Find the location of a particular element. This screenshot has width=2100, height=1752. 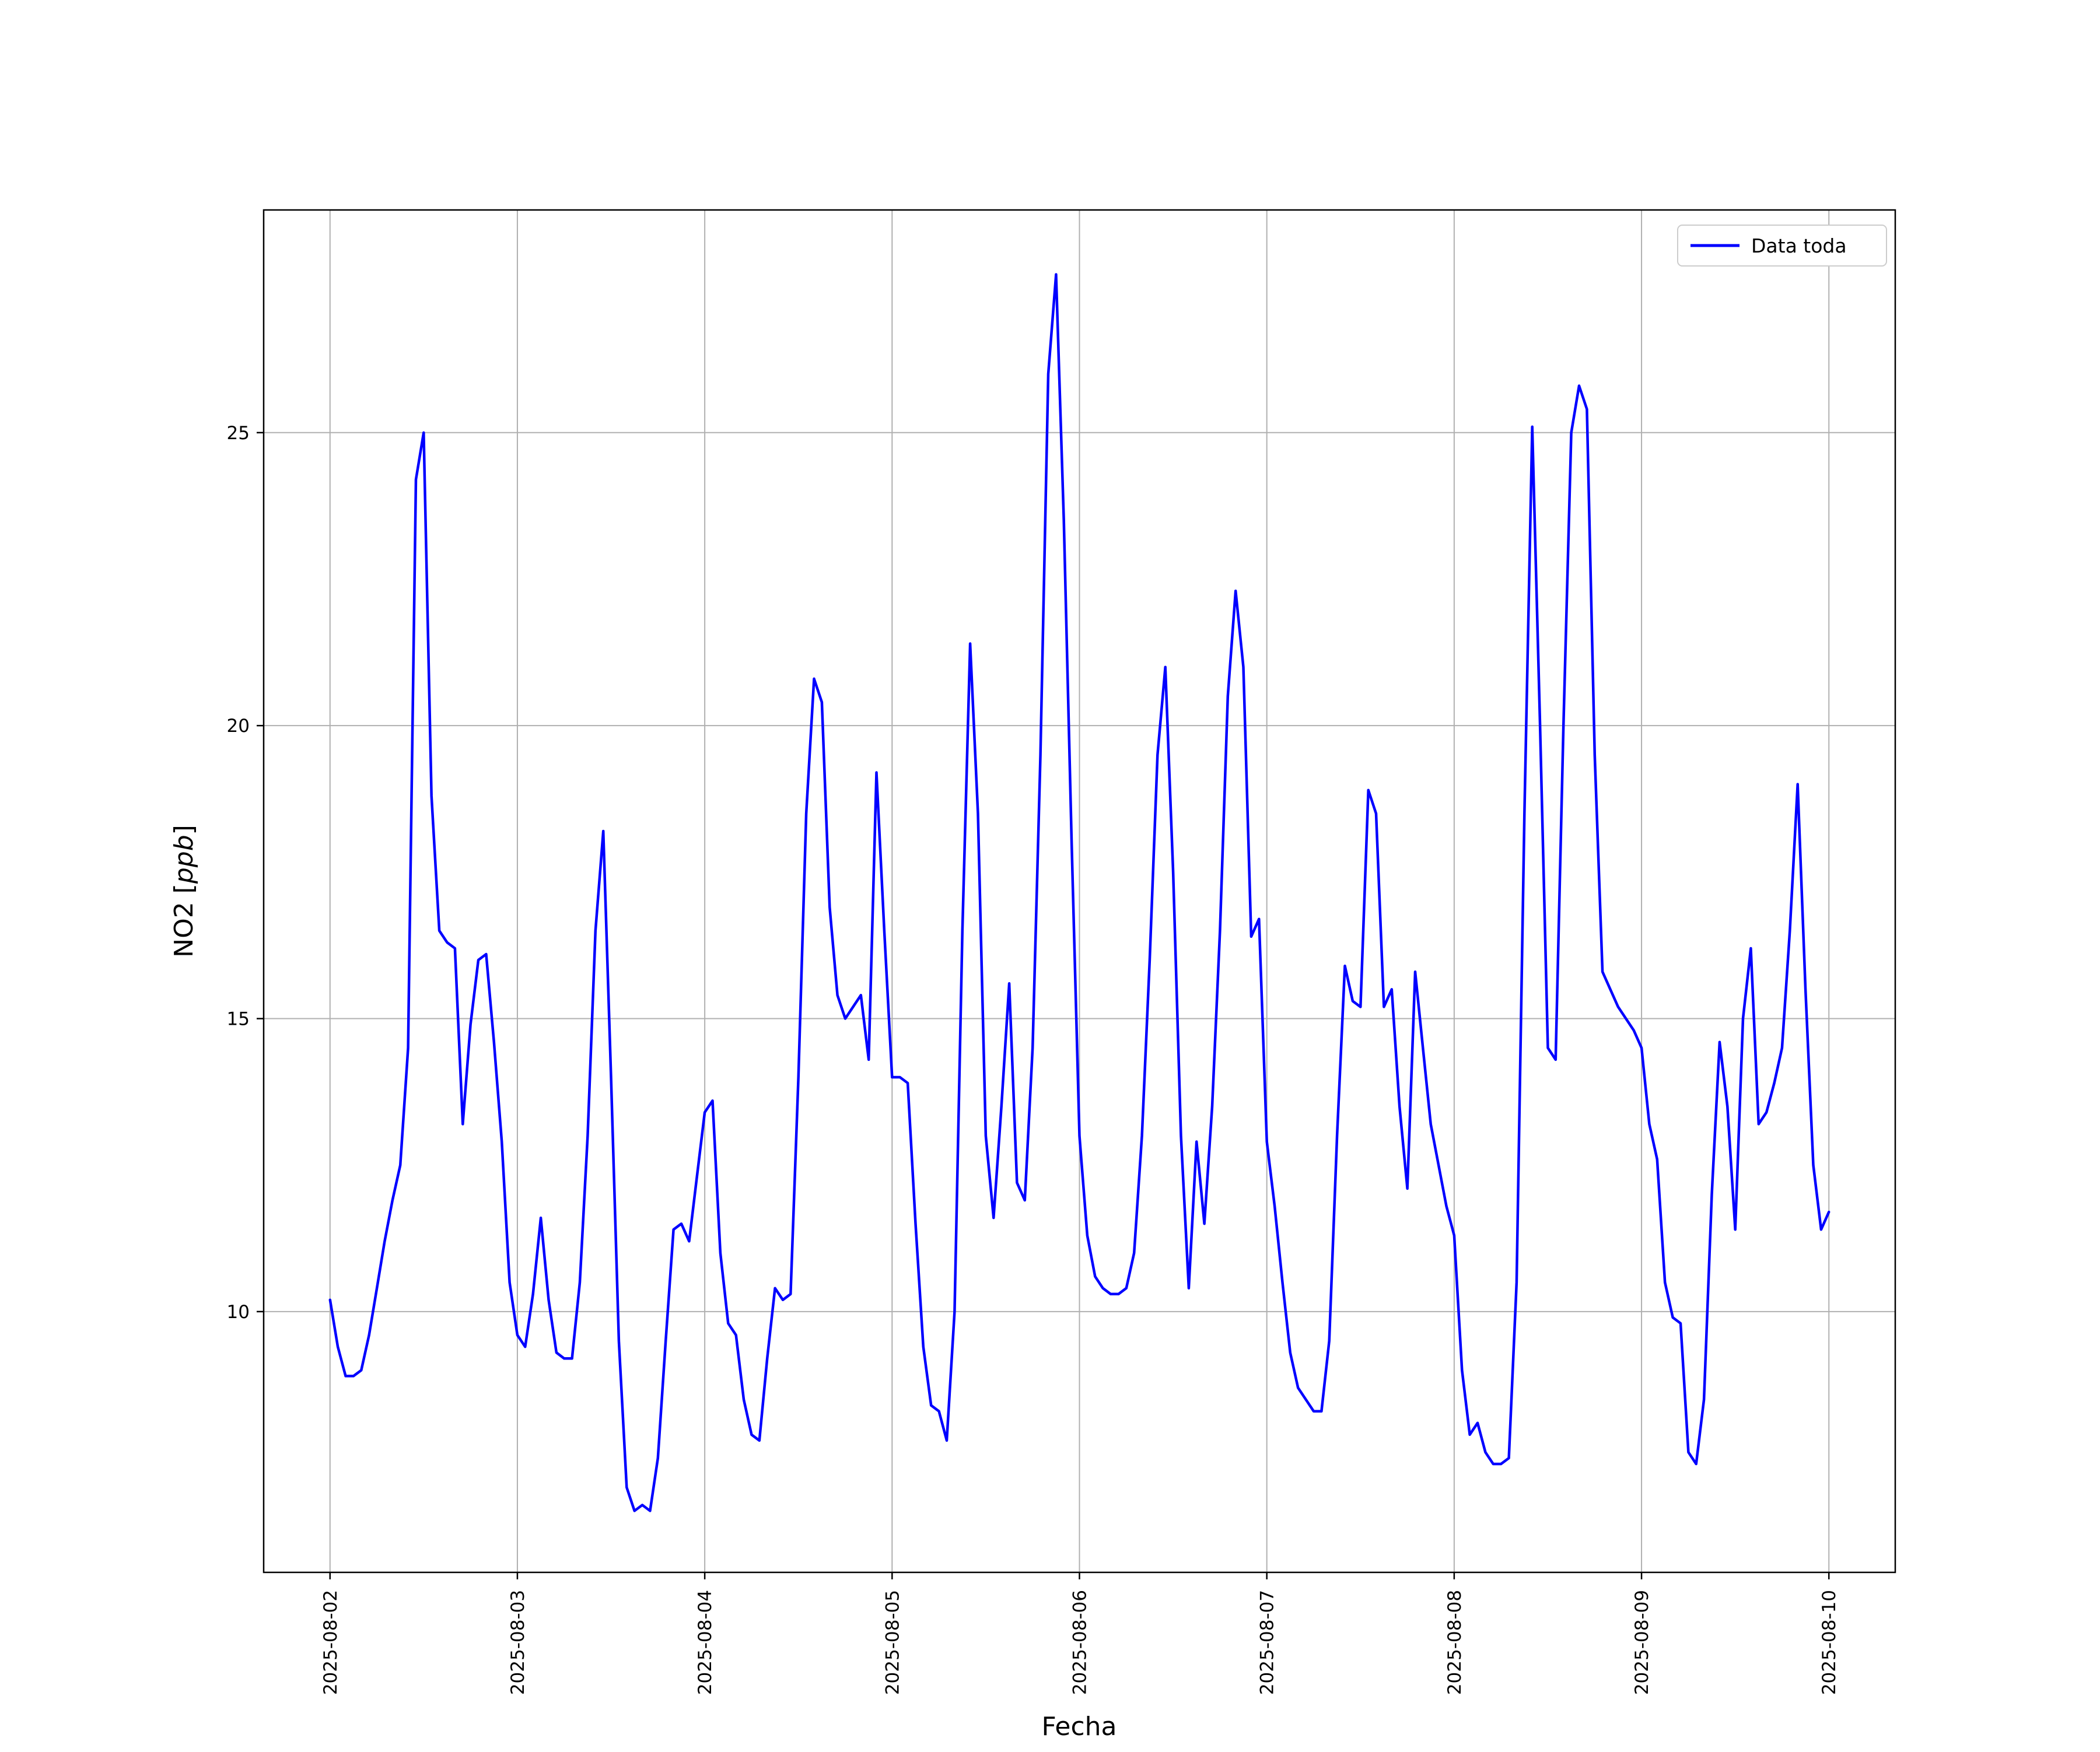

x-tick-label: 2025-08-02 is located at coordinates (330, 1642).